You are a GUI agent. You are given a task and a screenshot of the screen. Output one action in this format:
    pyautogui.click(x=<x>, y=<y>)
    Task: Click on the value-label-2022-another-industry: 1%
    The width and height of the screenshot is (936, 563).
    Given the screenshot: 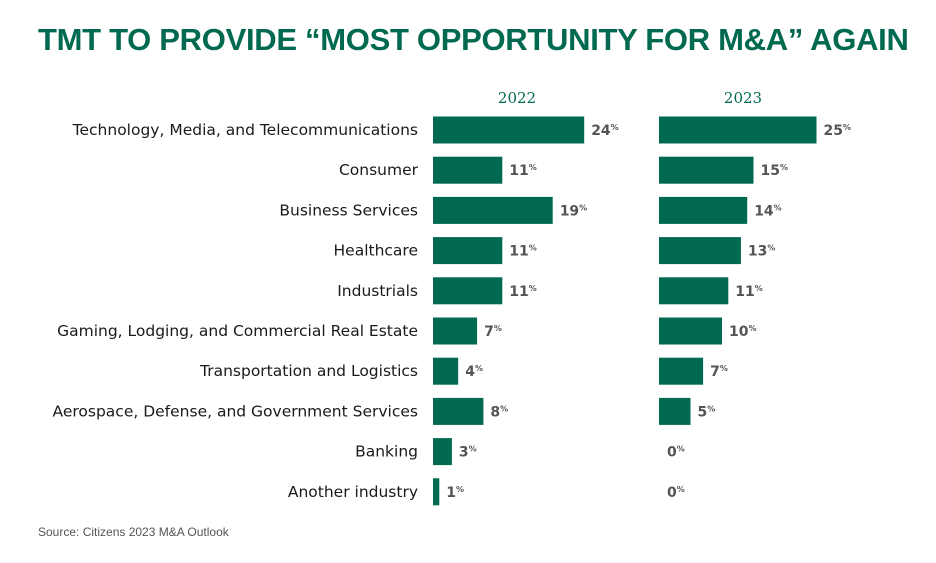 What is the action you would take?
    pyautogui.click(x=455, y=493)
    